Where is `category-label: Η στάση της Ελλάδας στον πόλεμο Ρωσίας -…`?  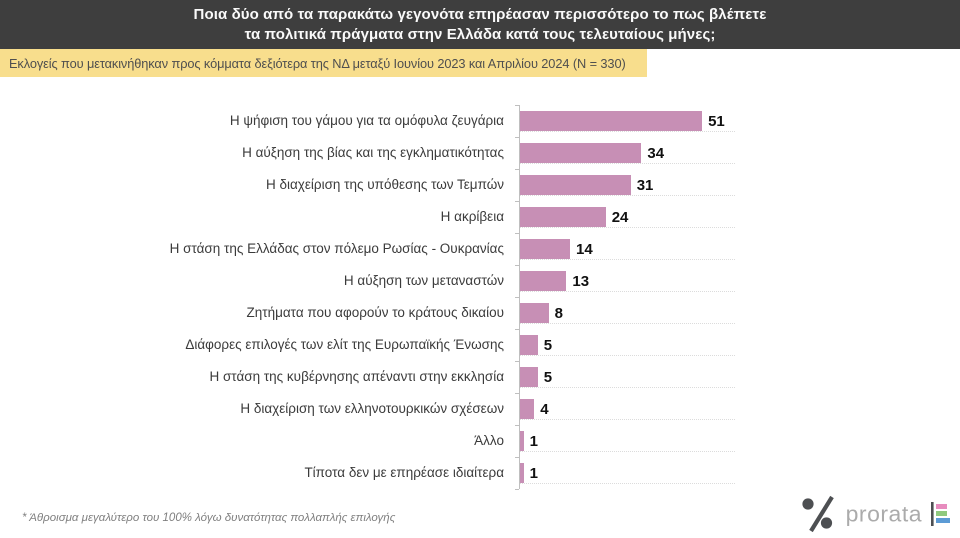
category-label: Η στάση της Ελλάδας στον πόλεμο Ρωσίας -… is located at coordinates (336, 248).